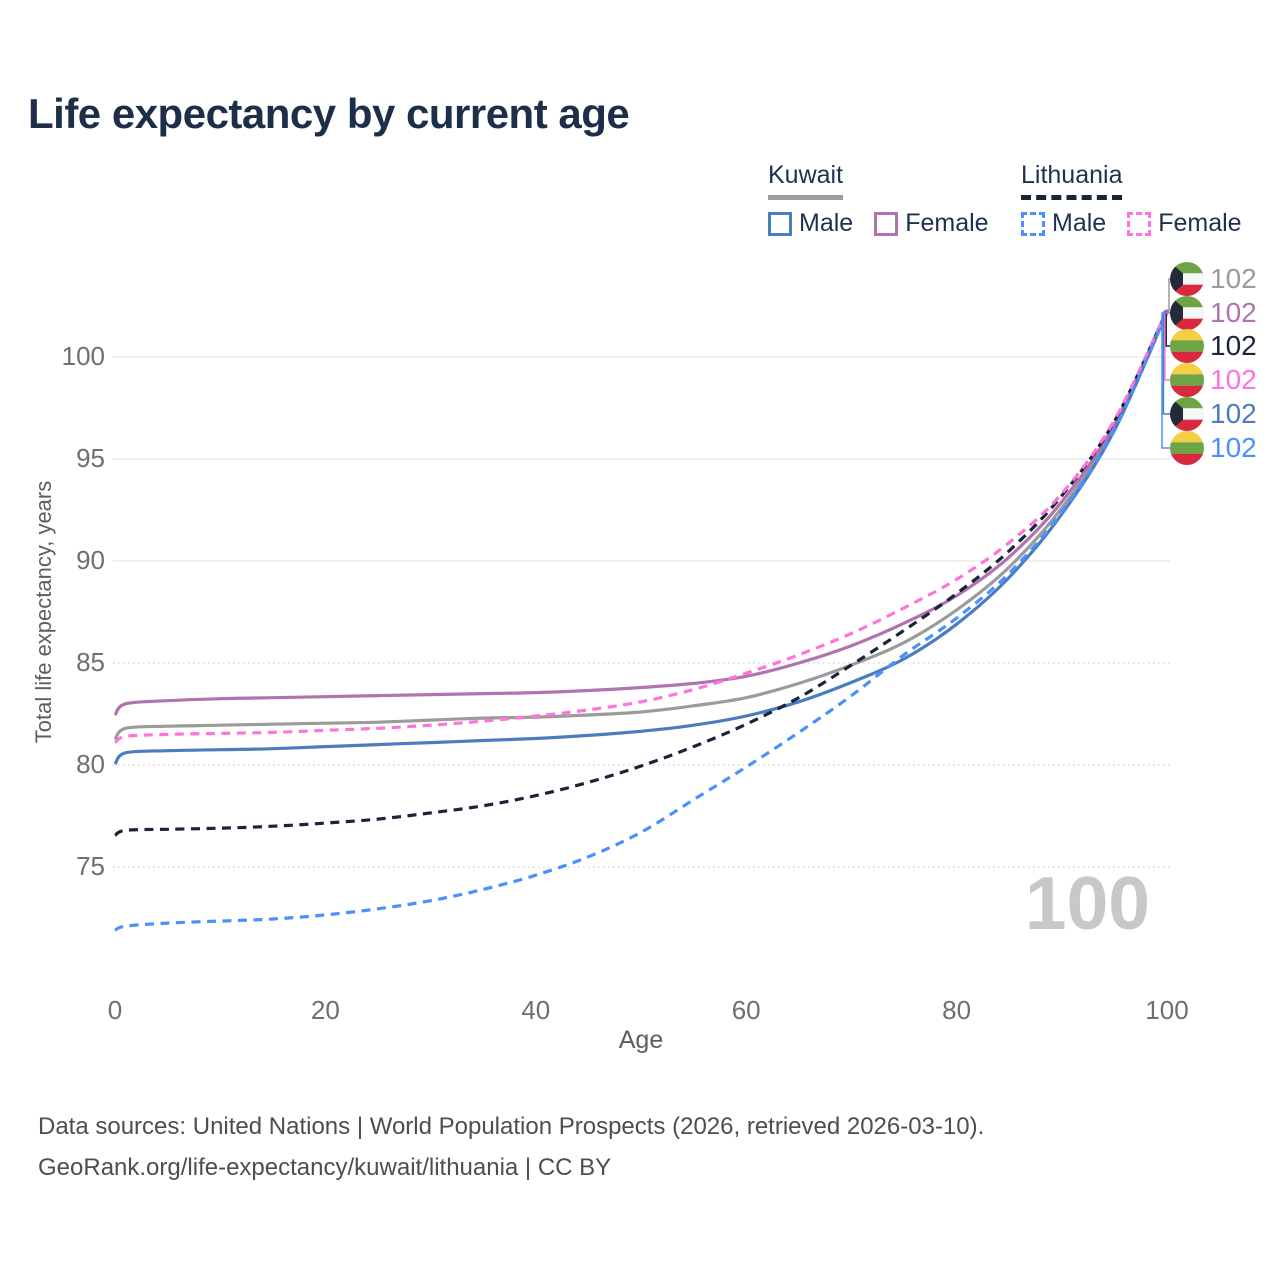  I want to click on y-tick-80: 80, so click(90, 764).